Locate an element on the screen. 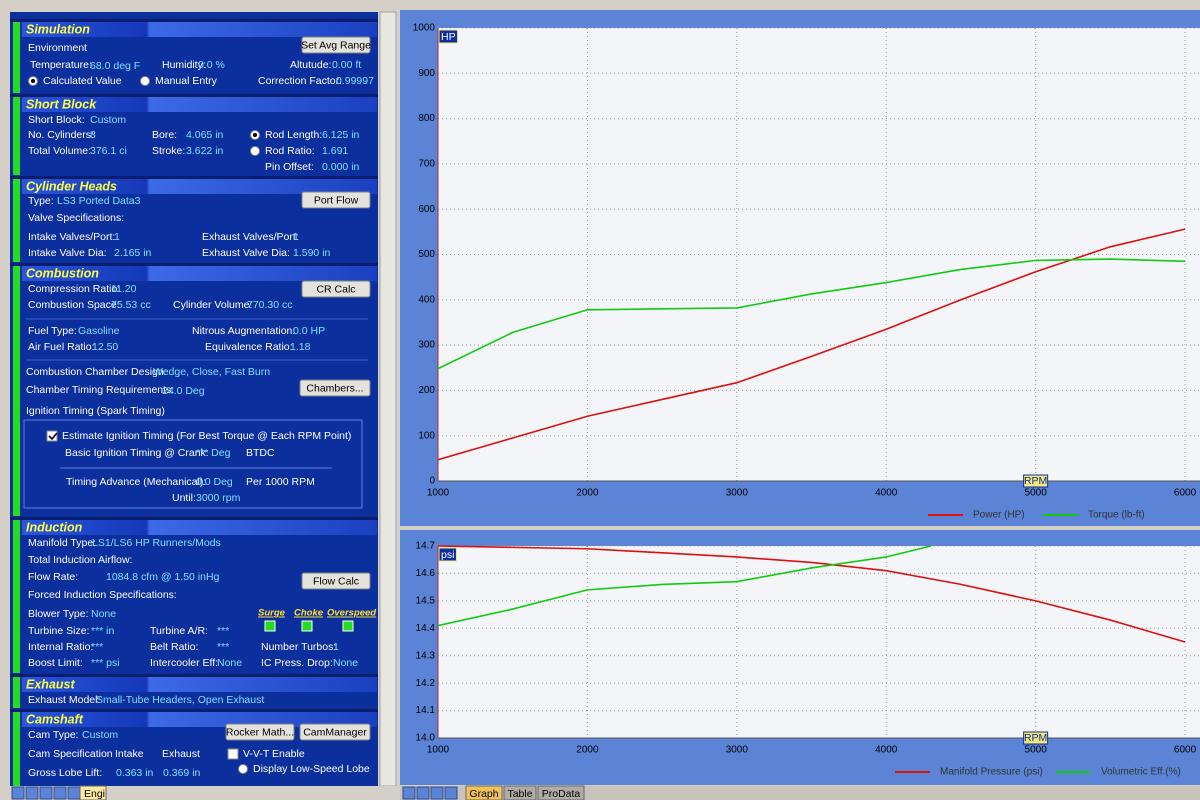 This screenshot has height=800, width=1200. button-label: CamManager is located at coordinates (335, 732).